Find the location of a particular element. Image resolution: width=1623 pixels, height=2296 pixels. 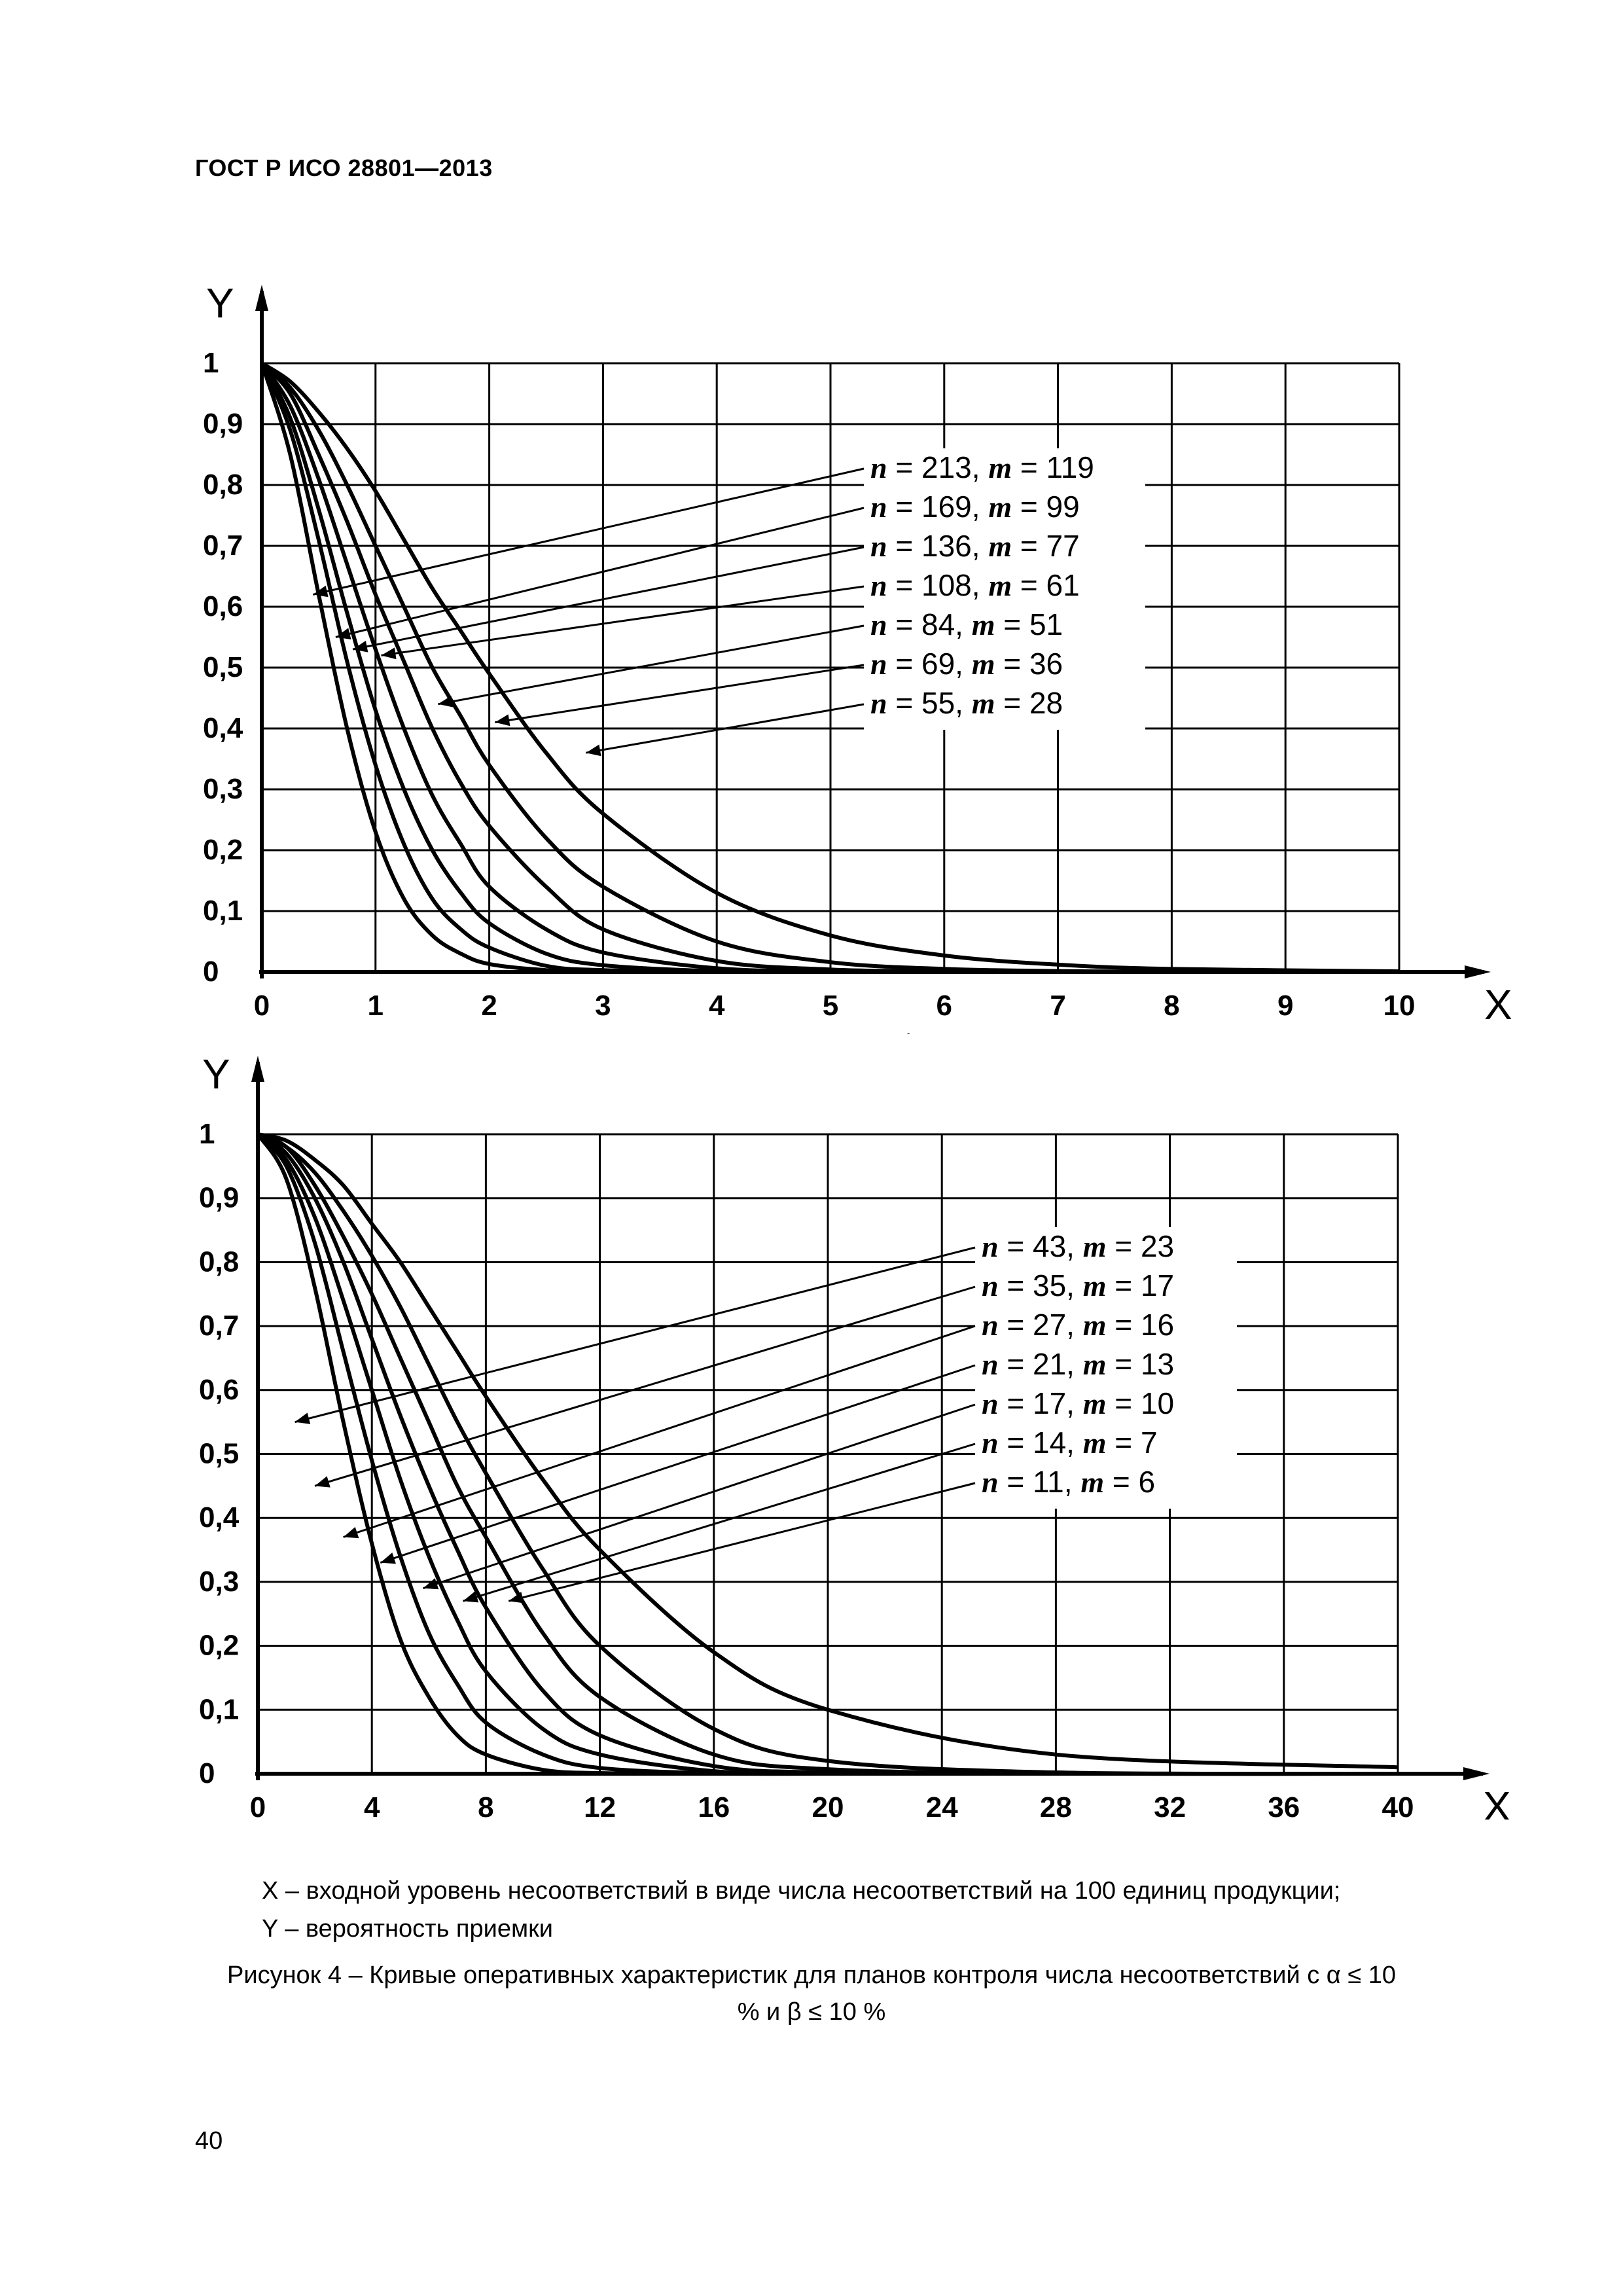

chart-sublabel: a) is located at coordinates (904, 1031).